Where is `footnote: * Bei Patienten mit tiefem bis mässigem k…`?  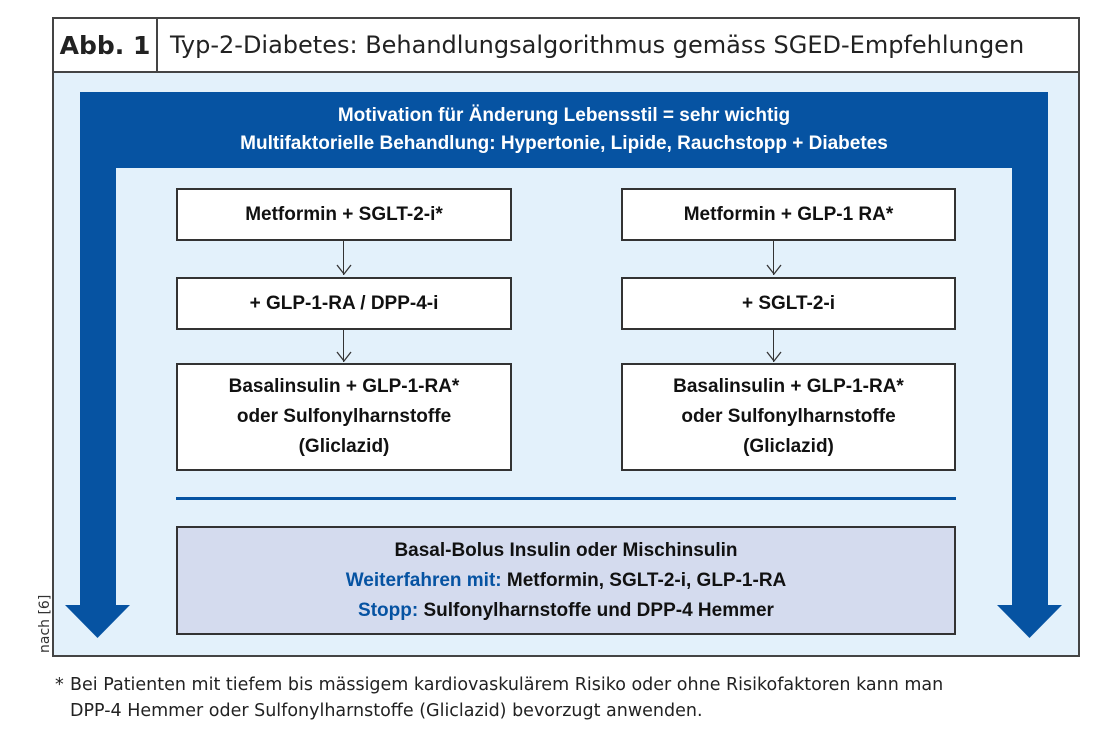 footnote: * Bei Patienten mit tiefem bis mässigem k… is located at coordinates (499, 698).